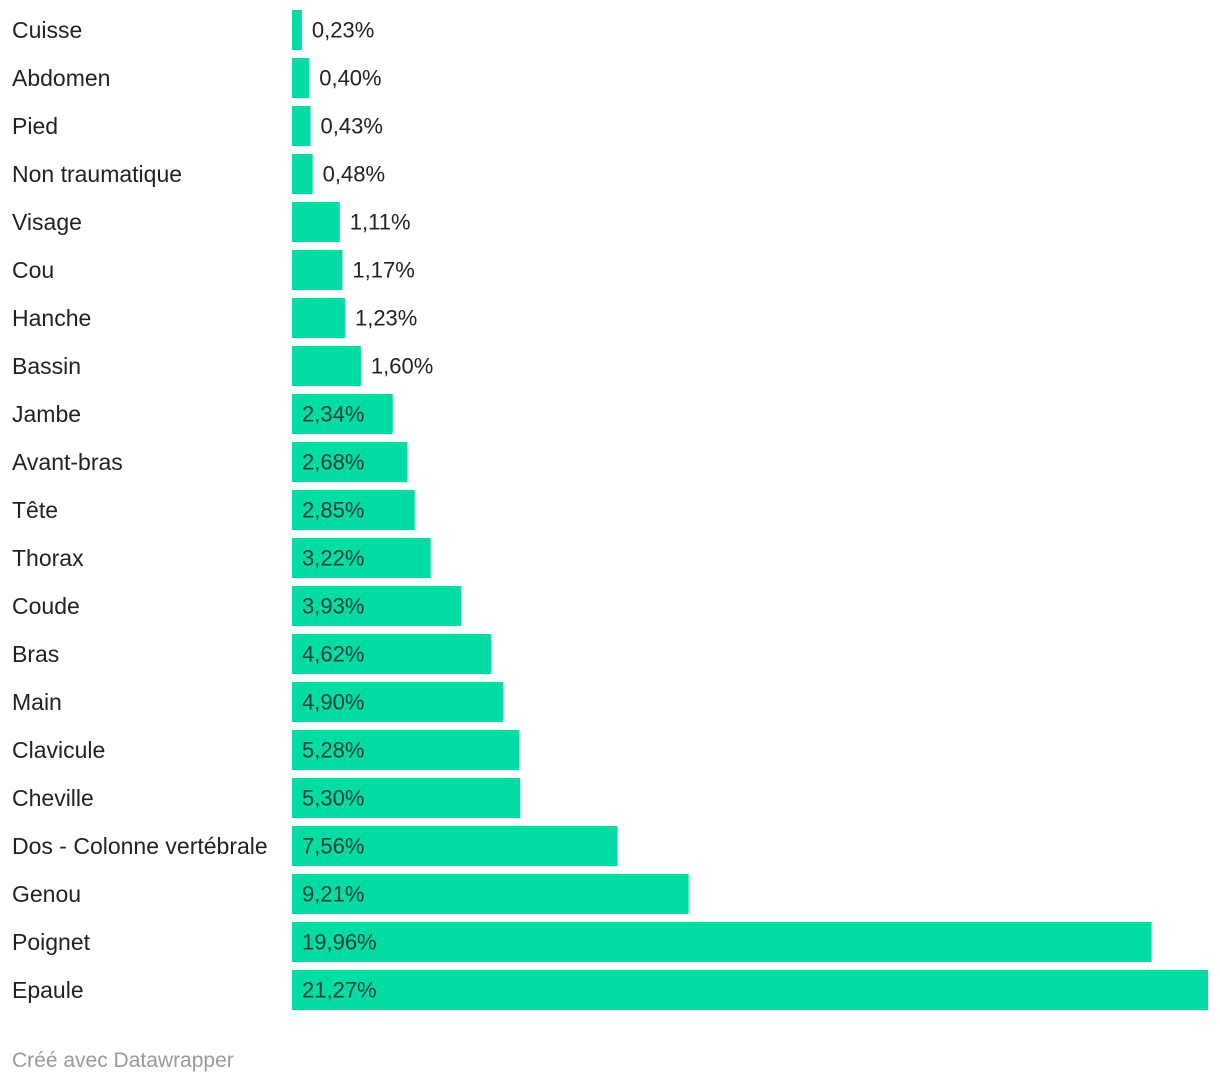  Describe the element at coordinates (266, 798) in the screenshot. I see `bar-row: Cheville 5,30%` at that location.